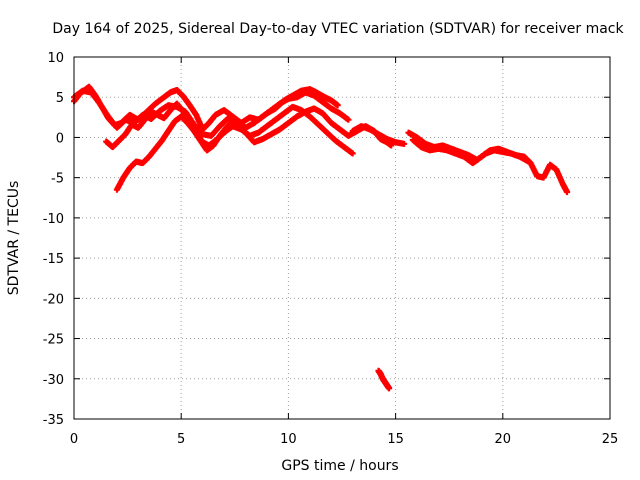  I want to click on y-tick-label: 0, so click(60, 138).